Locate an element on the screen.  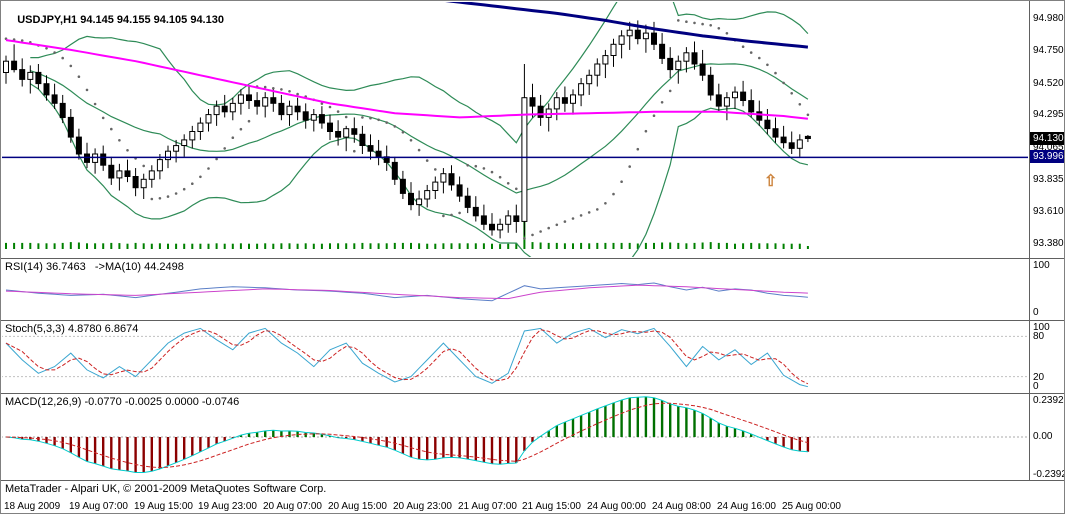
price-scale-label: 93.835 is located at coordinates (1048, 179).